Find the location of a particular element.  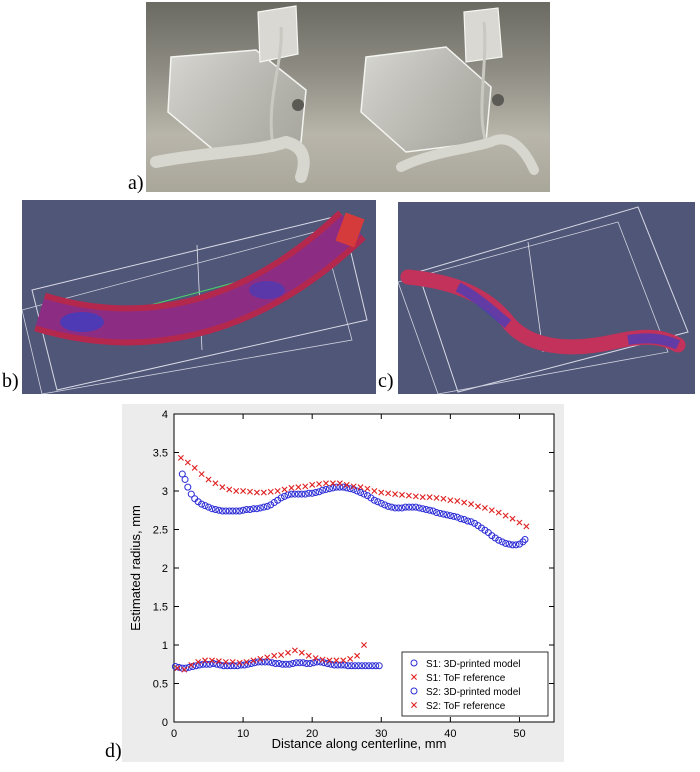

chart-marks is located at coordinates (350, 563).